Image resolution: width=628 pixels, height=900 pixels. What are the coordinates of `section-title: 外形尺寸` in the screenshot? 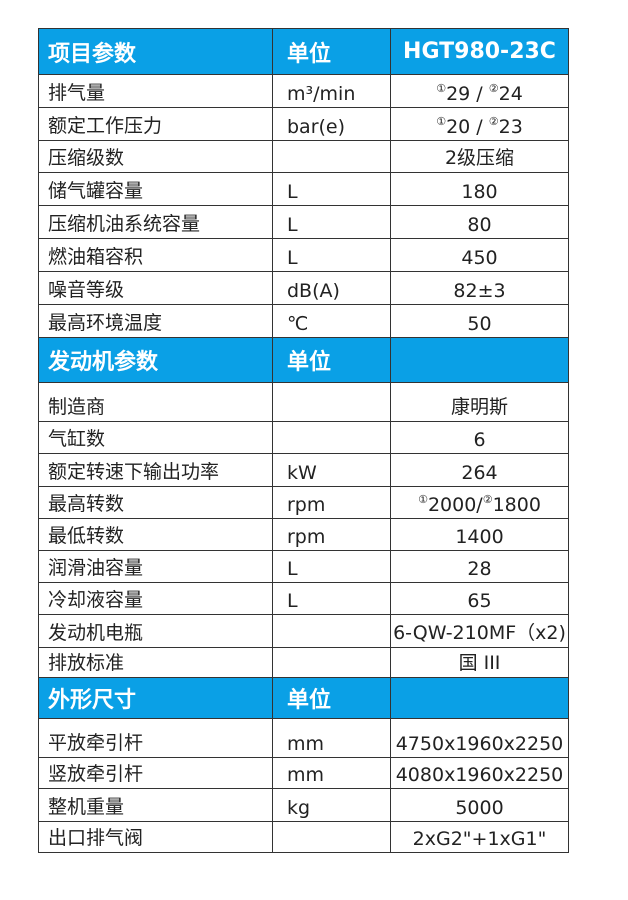 It's located at (155, 698).